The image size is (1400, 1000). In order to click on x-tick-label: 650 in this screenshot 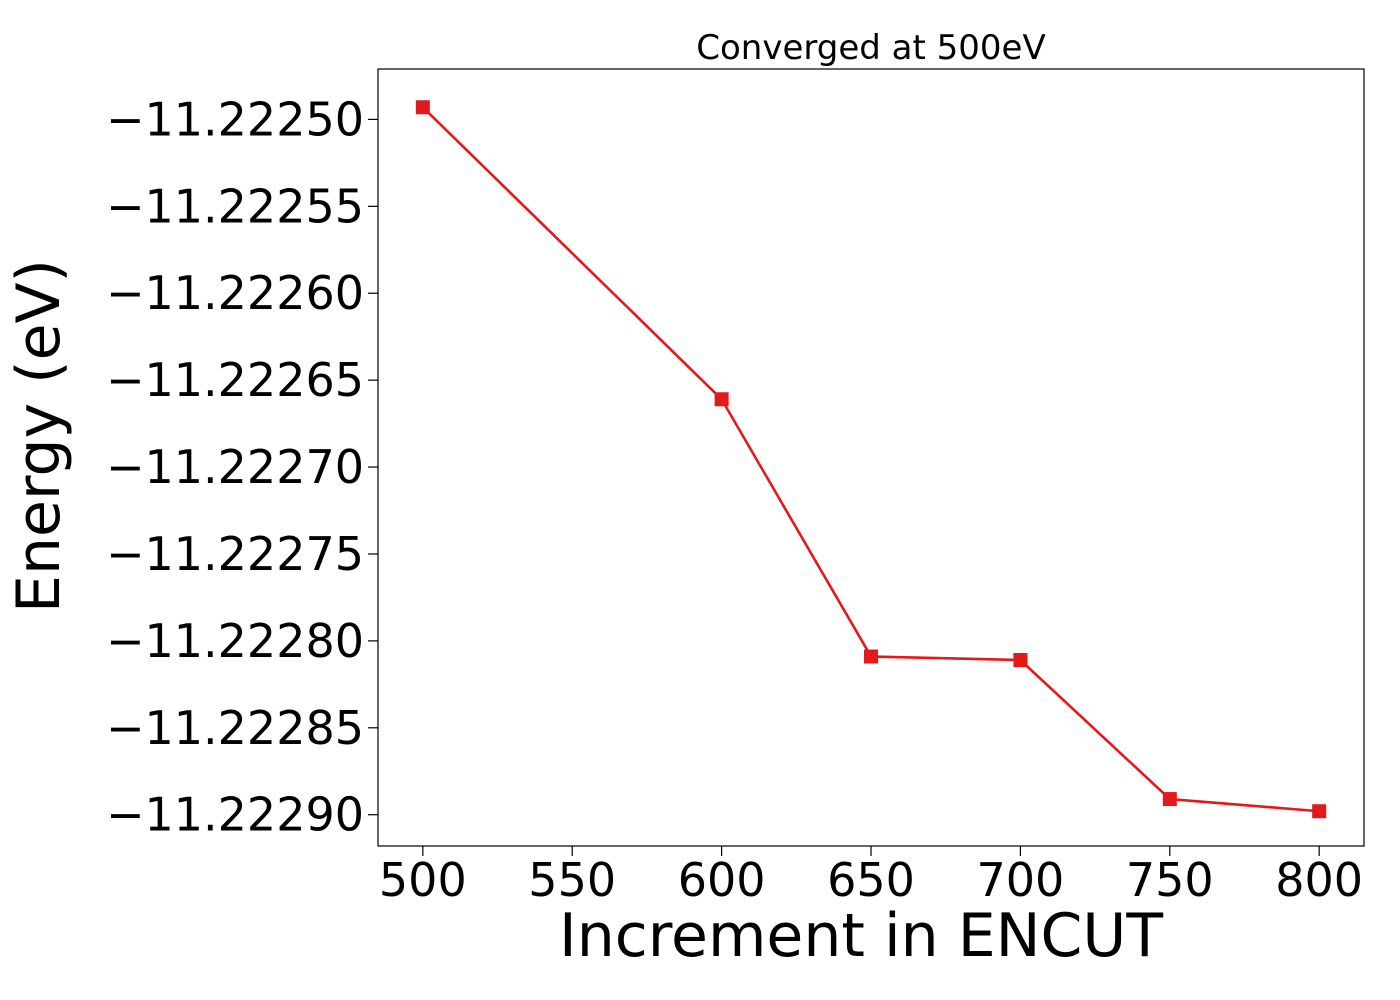, I will do `click(871, 880)`.